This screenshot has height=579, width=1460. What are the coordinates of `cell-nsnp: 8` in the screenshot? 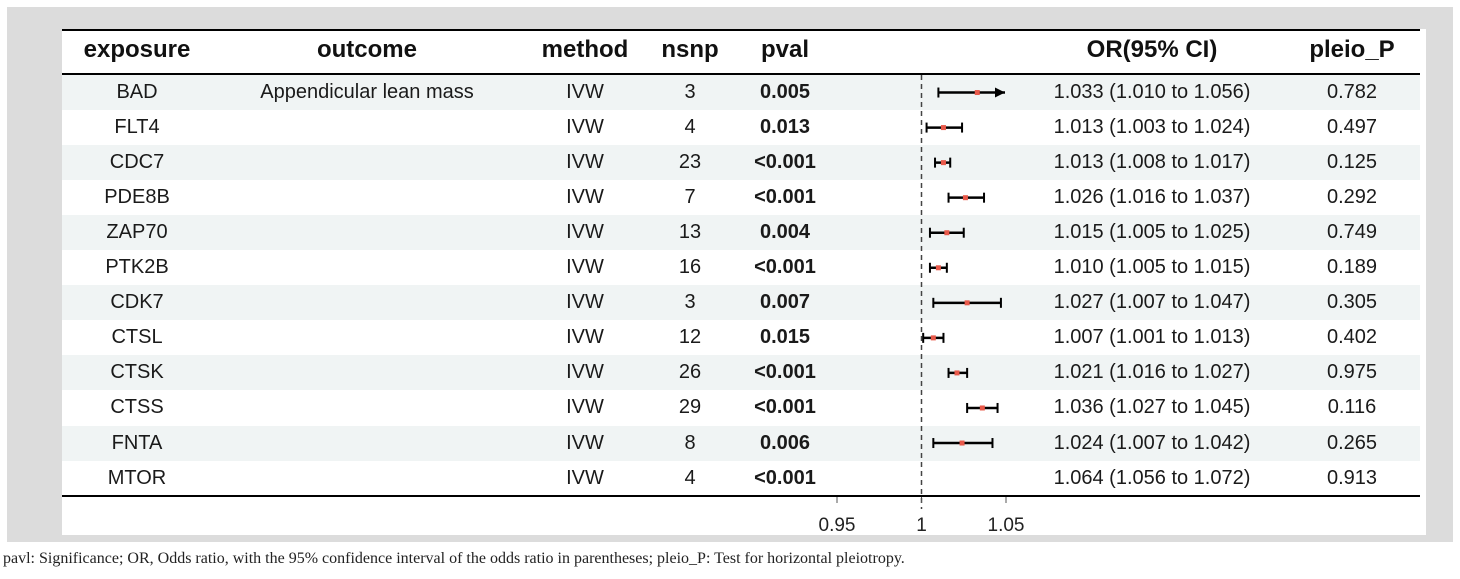 It's located at (690, 442).